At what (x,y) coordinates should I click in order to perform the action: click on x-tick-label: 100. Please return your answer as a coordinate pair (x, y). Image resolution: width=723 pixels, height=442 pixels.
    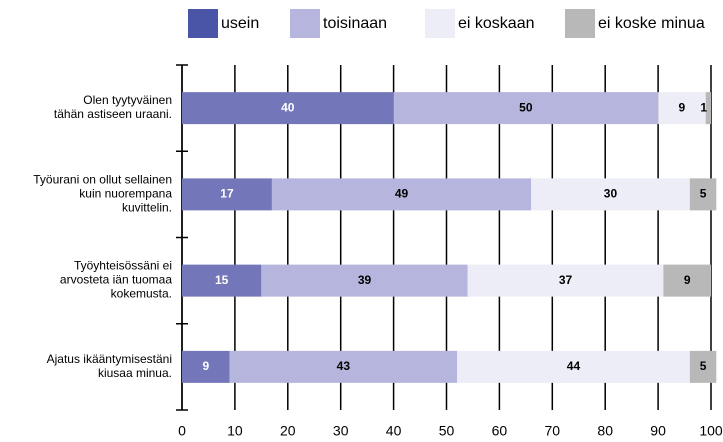
    Looking at the image, I should click on (711, 431).